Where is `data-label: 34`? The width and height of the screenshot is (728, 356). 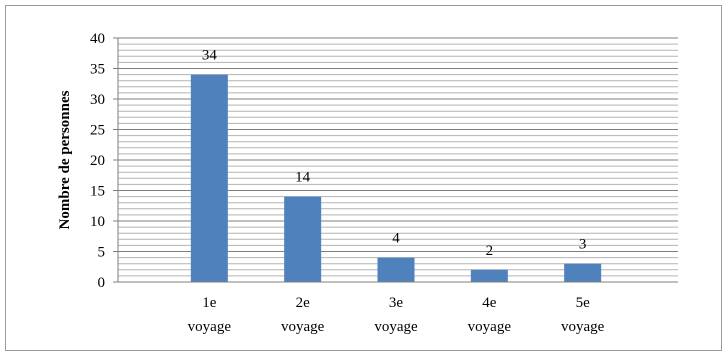 data-label: 34 is located at coordinates (210, 56).